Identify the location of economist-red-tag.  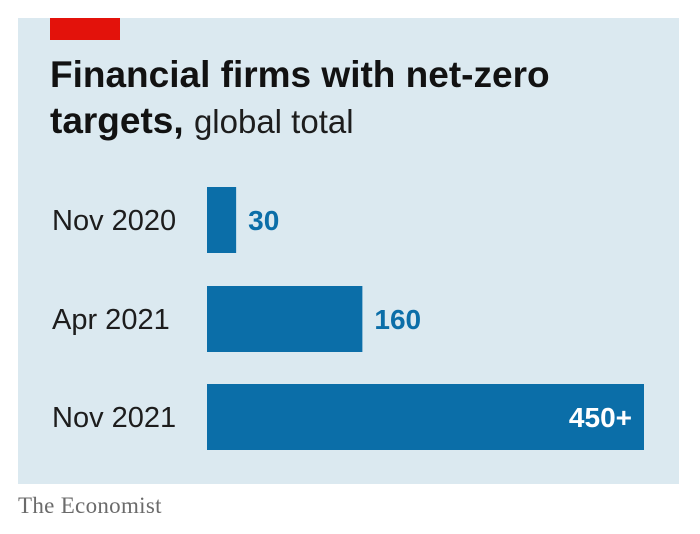
(85, 29).